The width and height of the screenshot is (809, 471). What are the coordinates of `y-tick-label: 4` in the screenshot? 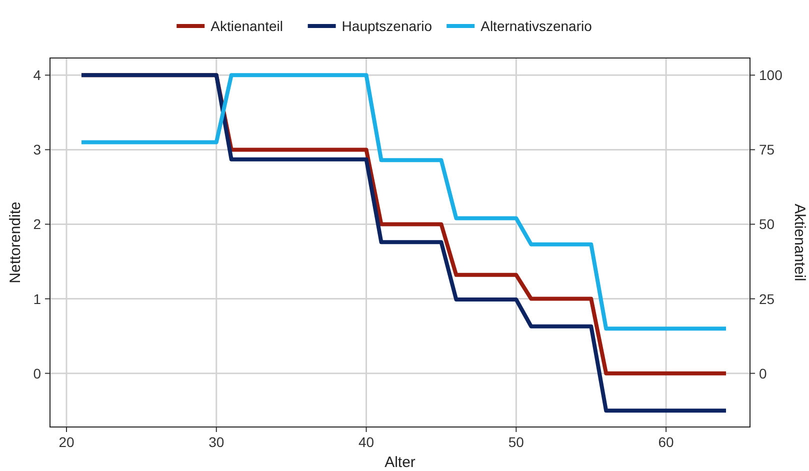 It's located at (37, 75).